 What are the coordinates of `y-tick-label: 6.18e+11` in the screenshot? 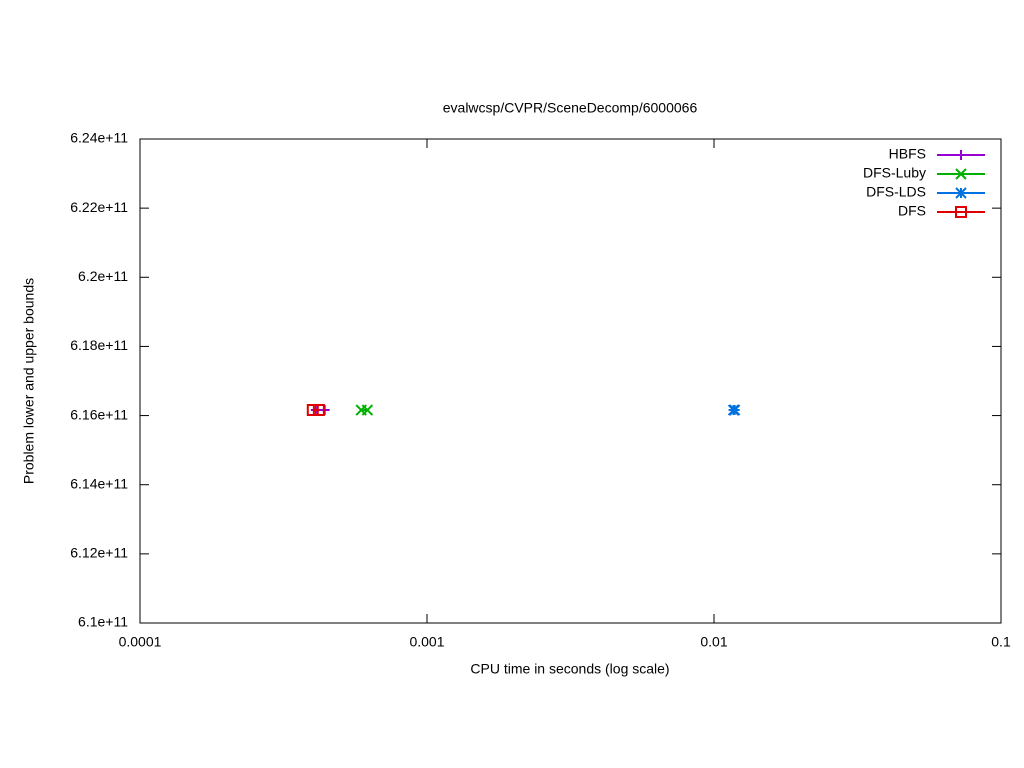 It's located at (99, 345).